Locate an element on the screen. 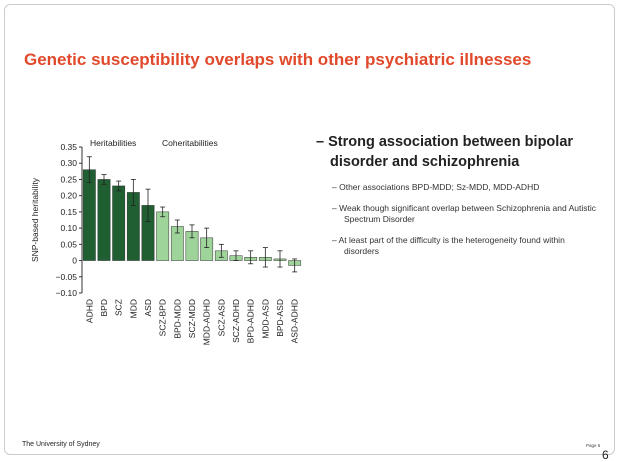 This screenshot has height=462, width=621. annotation: Coheritabilities is located at coordinates (190, 143).